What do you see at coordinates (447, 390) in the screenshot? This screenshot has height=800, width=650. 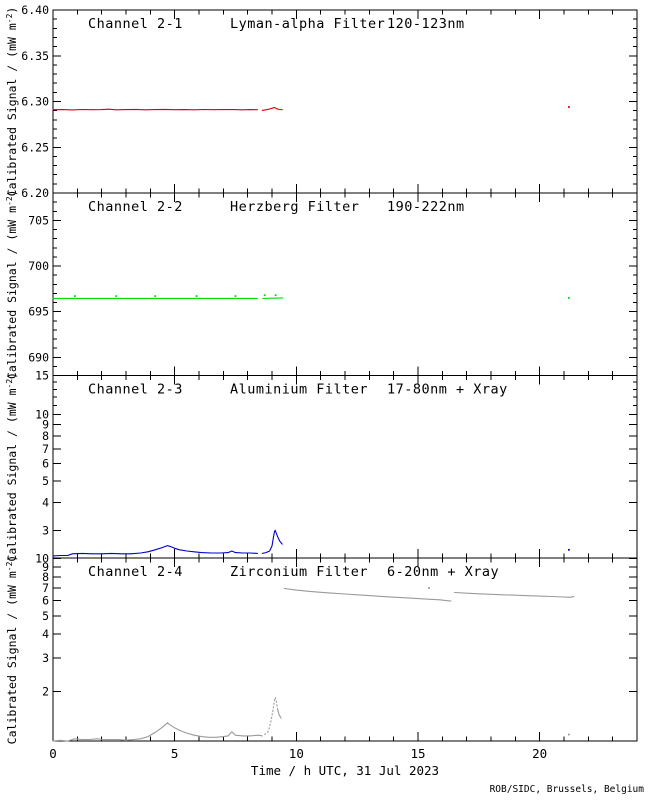 I see `panel-title-wavelength: 17-80nm + Xray` at bounding box center [447, 390].